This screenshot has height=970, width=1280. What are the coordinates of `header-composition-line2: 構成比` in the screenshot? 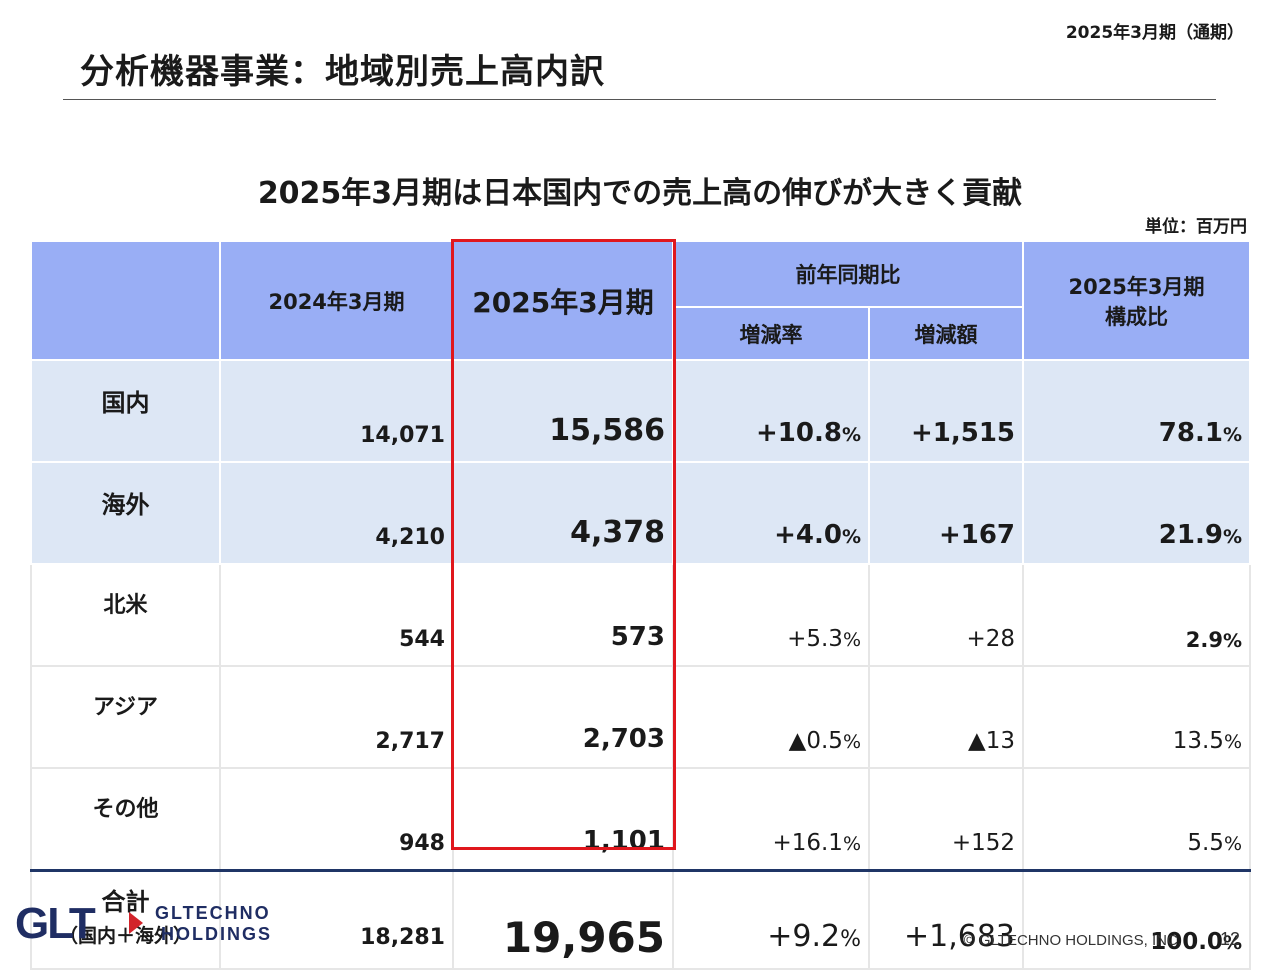 It's located at (1136, 316).